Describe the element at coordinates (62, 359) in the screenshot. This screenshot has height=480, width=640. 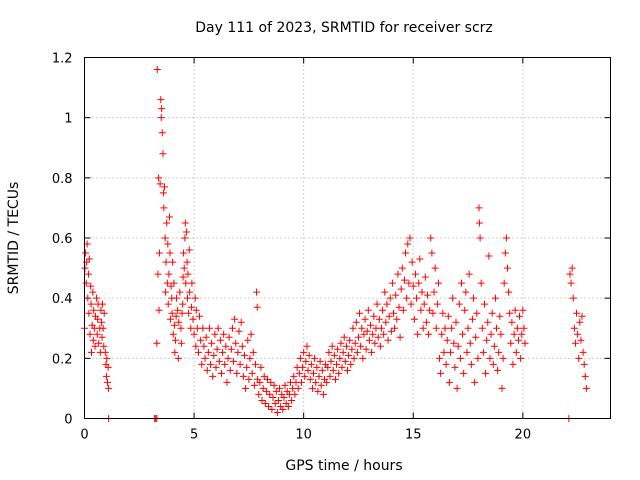
I see `y-tick-label: 0.2` at that location.